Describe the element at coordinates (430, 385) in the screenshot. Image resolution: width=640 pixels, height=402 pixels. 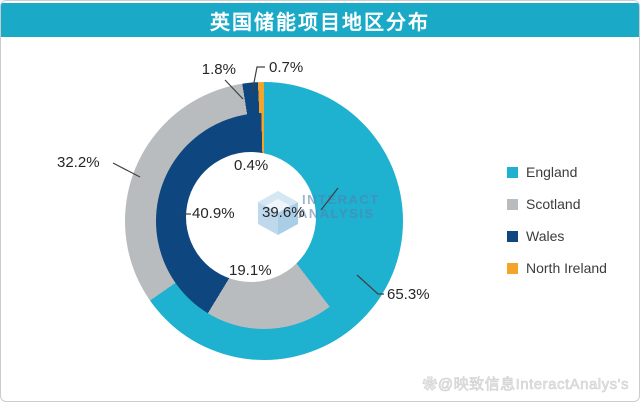
I see `paw-flower-icon: ✿` at that location.